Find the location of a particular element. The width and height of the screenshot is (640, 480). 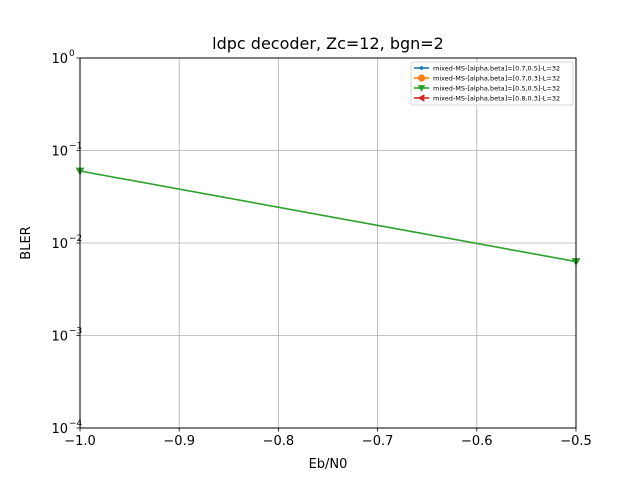

x-tick-label: −0.7 is located at coordinates (378, 441).